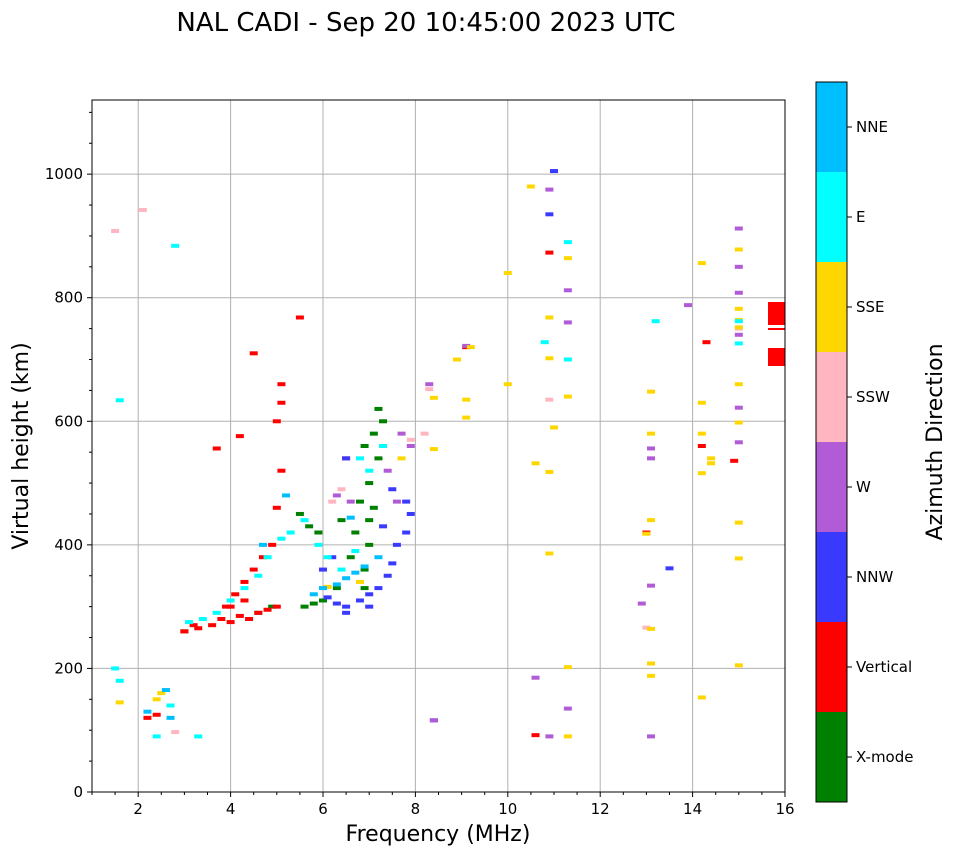  Describe the element at coordinates (884, 667) in the screenshot. I see `colorbar-category-label: Vertical` at that location.